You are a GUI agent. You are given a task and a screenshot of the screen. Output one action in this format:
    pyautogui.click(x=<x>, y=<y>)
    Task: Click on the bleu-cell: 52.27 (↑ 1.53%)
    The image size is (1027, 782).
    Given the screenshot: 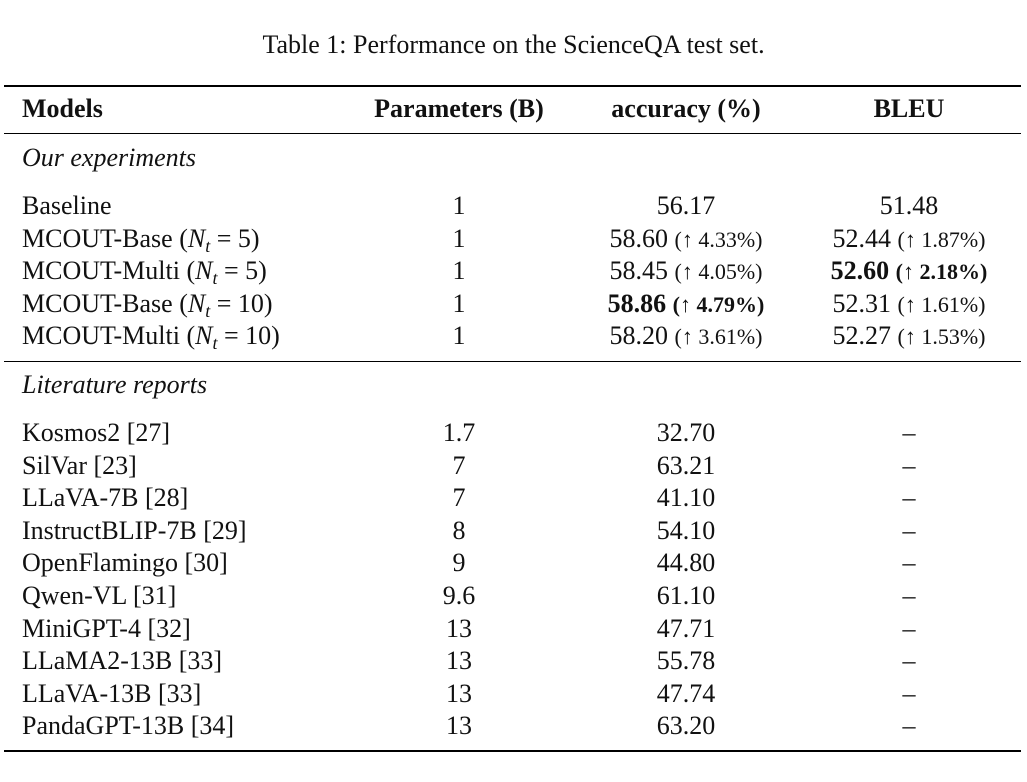 What is the action you would take?
    pyautogui.click(x=909, y=336)
    